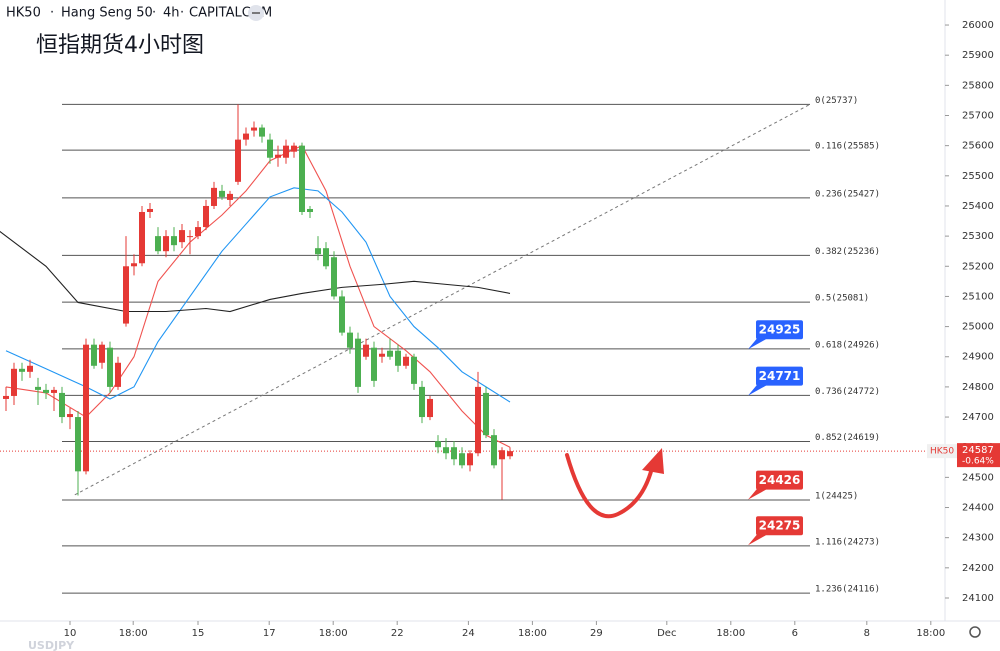 The width and height of the screenshot is (1000, 651). Describe the element at coordinates (847, 345) in the screenshot. I see `fib-label: 0.618(24926)` at that location.